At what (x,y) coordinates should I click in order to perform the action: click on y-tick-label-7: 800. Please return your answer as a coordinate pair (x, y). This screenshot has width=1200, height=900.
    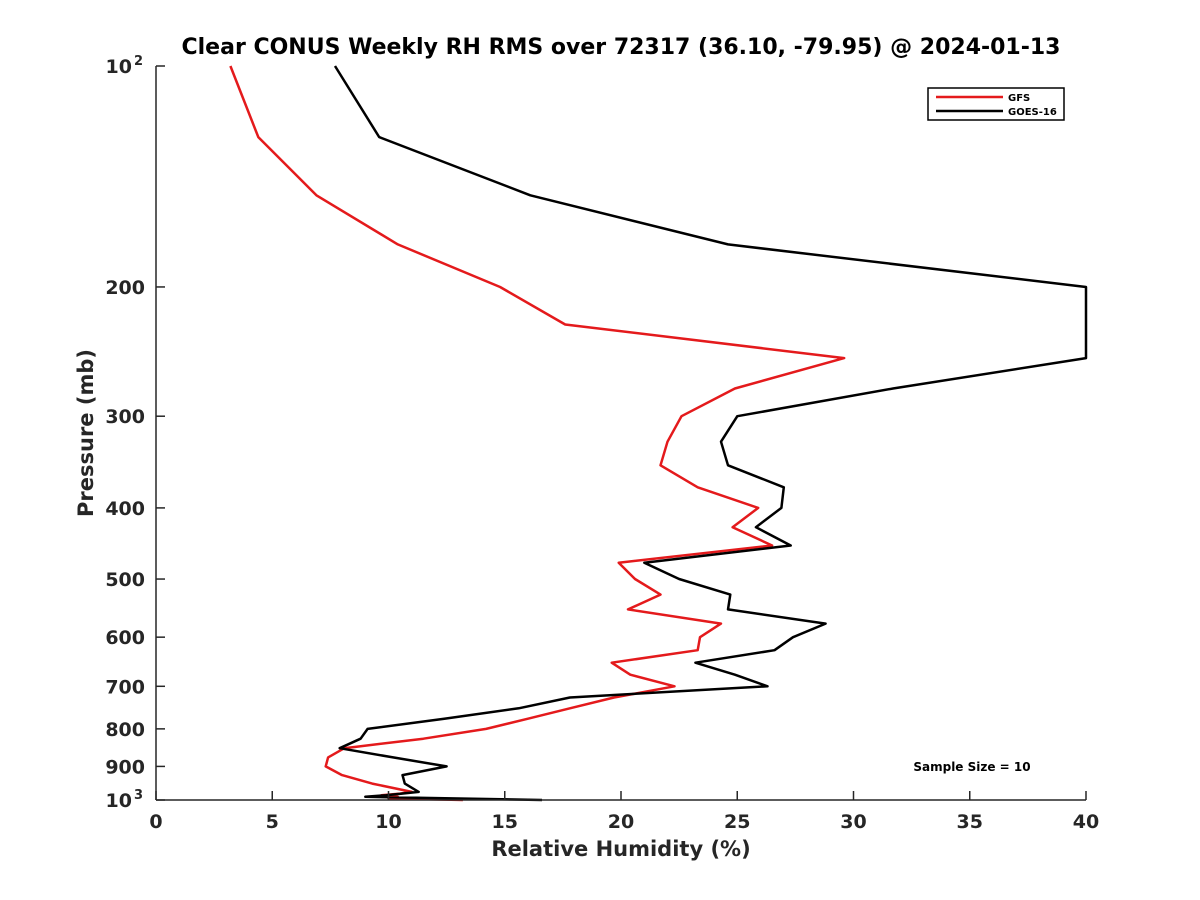
    Looking at the image, I should click on (125, 730).